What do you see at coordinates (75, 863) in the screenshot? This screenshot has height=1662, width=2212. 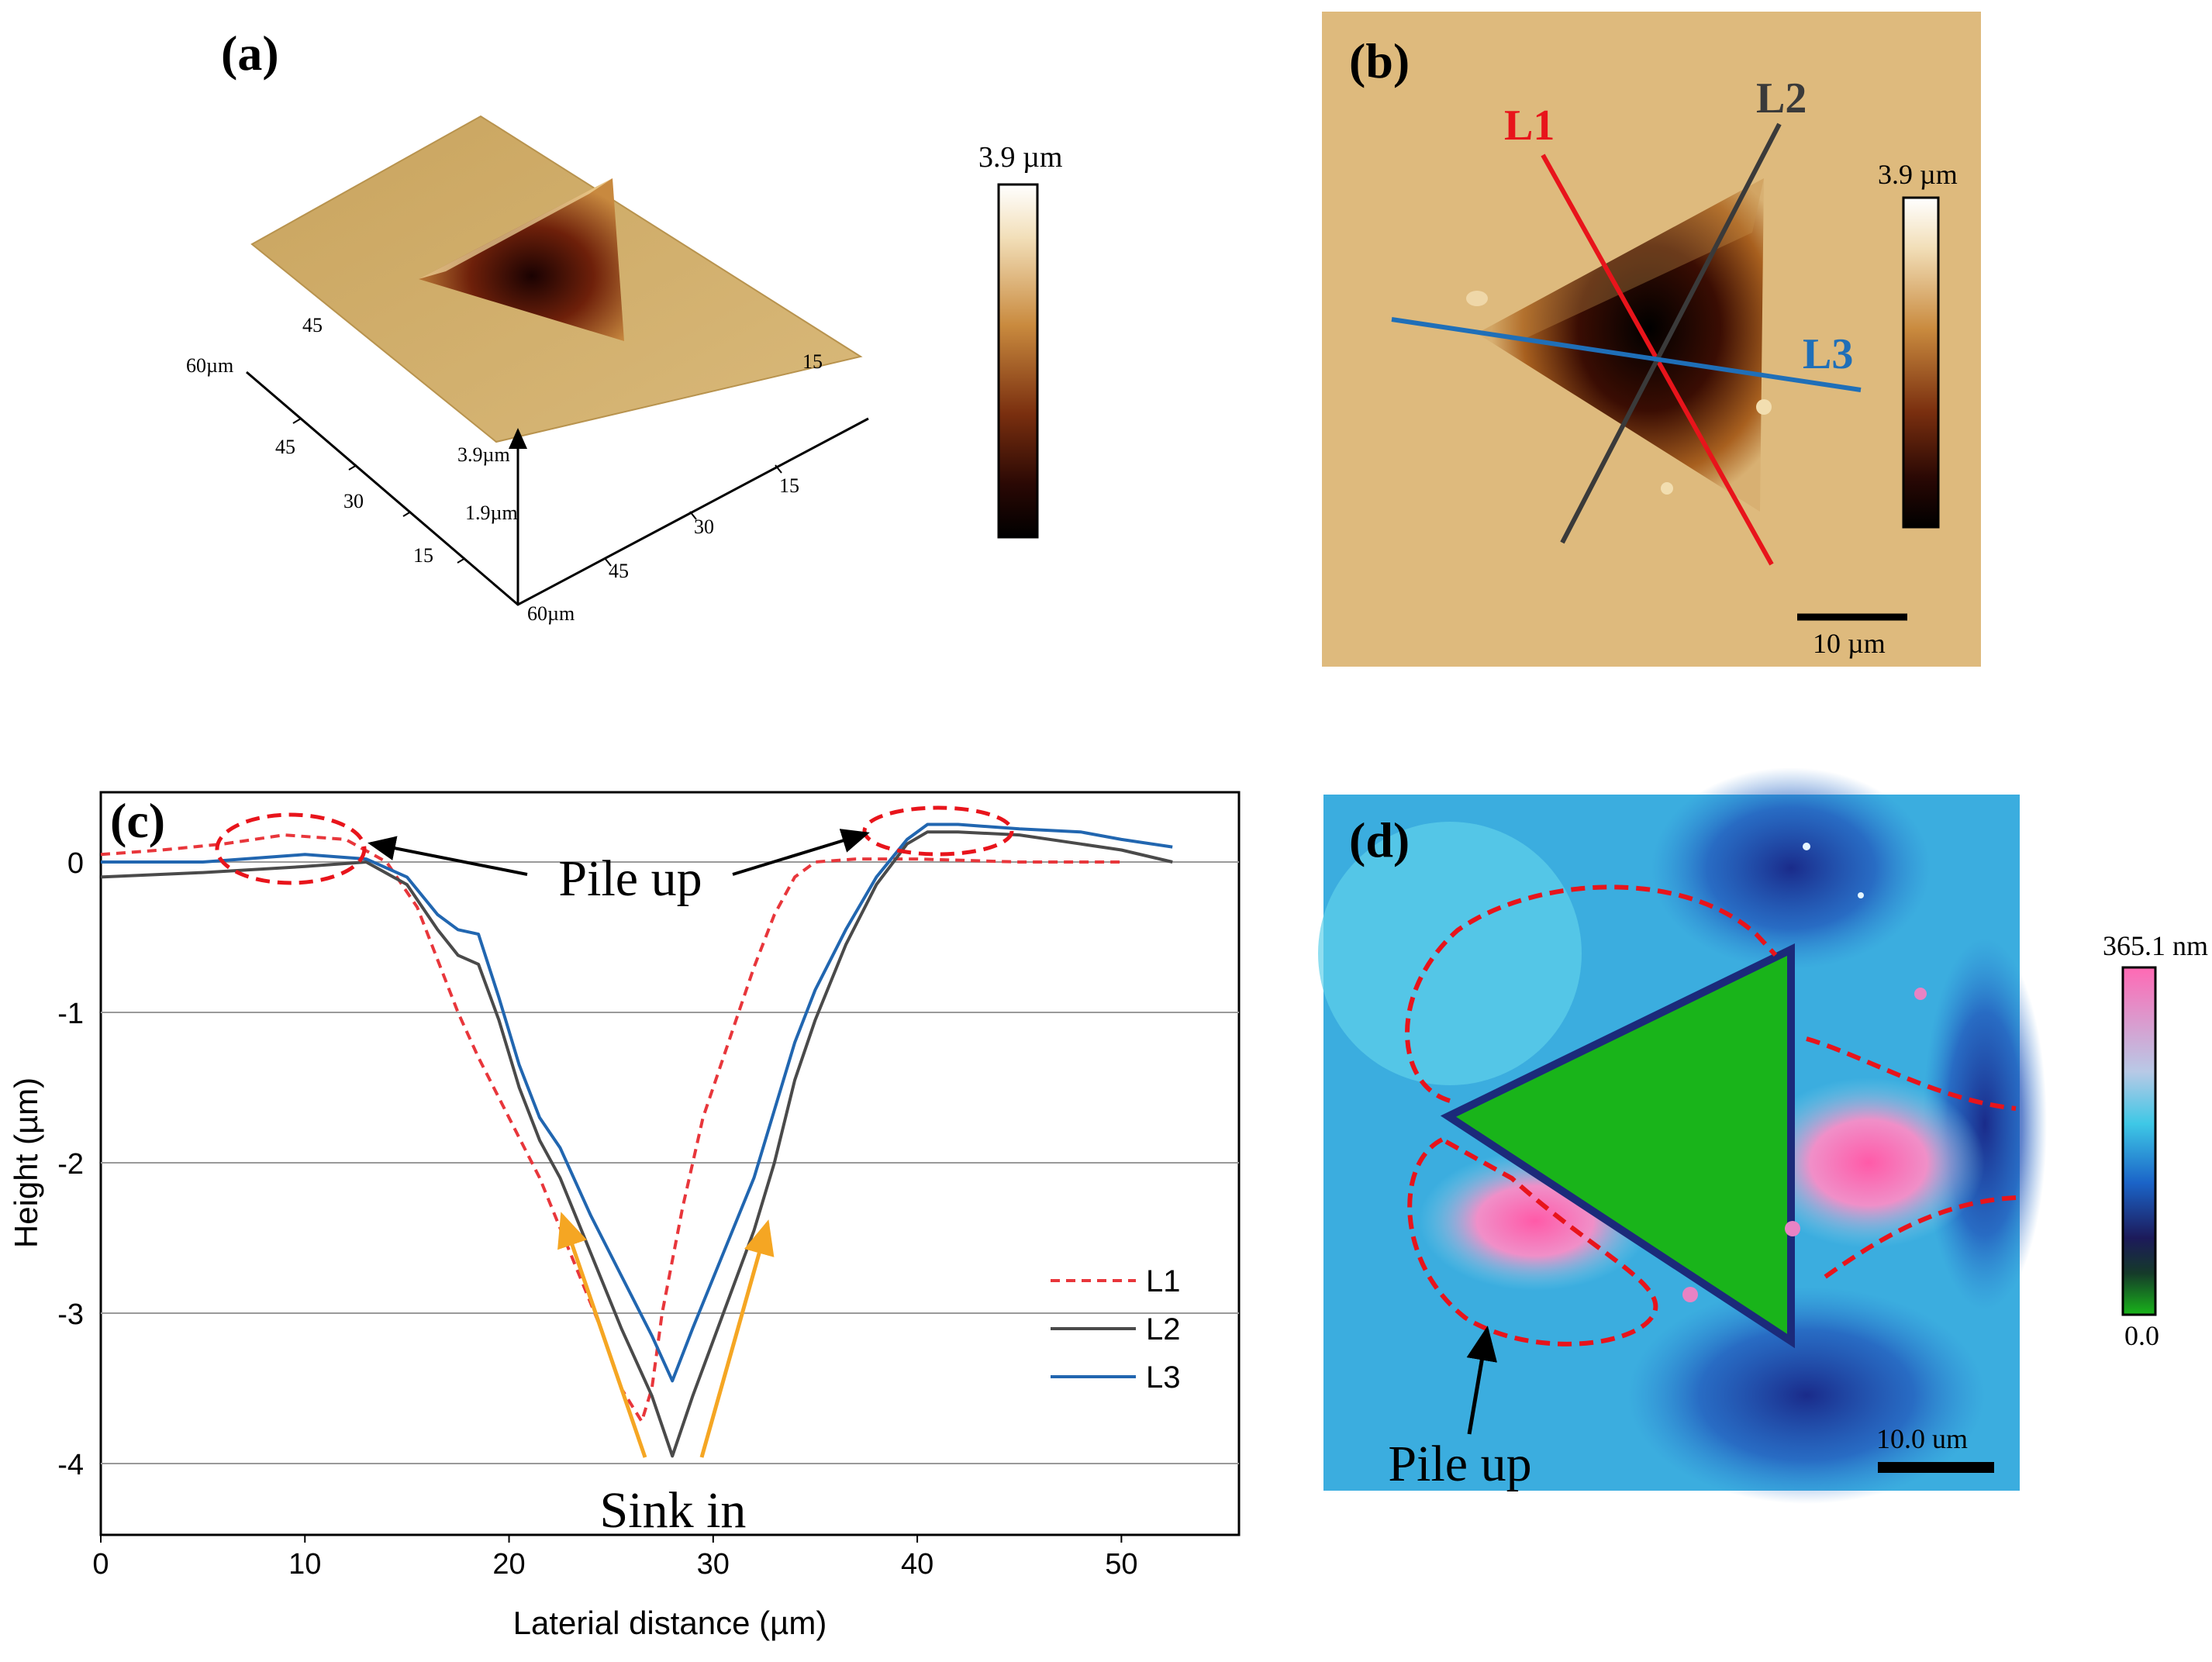 I see `c-ytick-label: 0` at bounding box center [75, 863].